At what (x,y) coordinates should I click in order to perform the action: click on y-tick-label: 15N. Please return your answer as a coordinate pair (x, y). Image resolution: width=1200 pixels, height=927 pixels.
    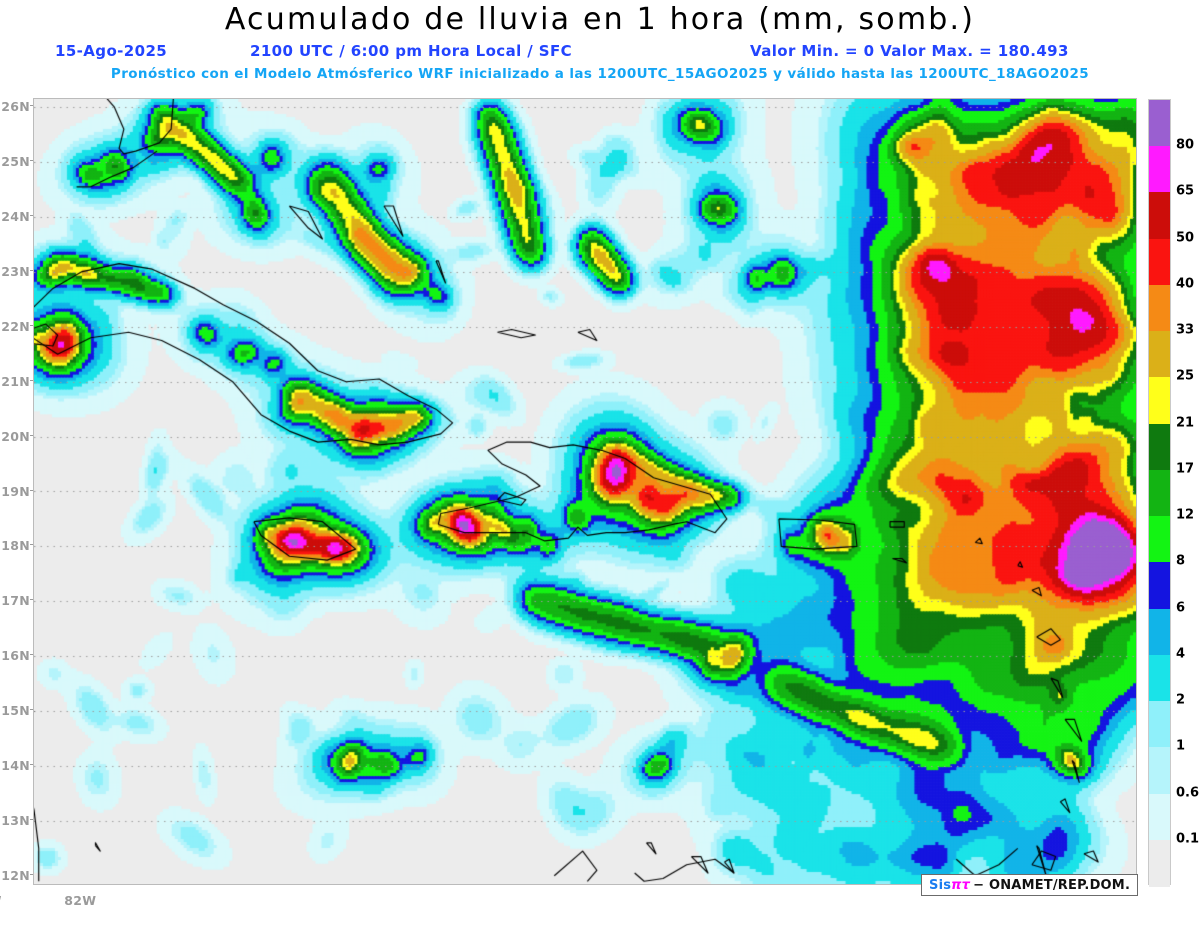
    Looking at the image, I should click on (17, 710).